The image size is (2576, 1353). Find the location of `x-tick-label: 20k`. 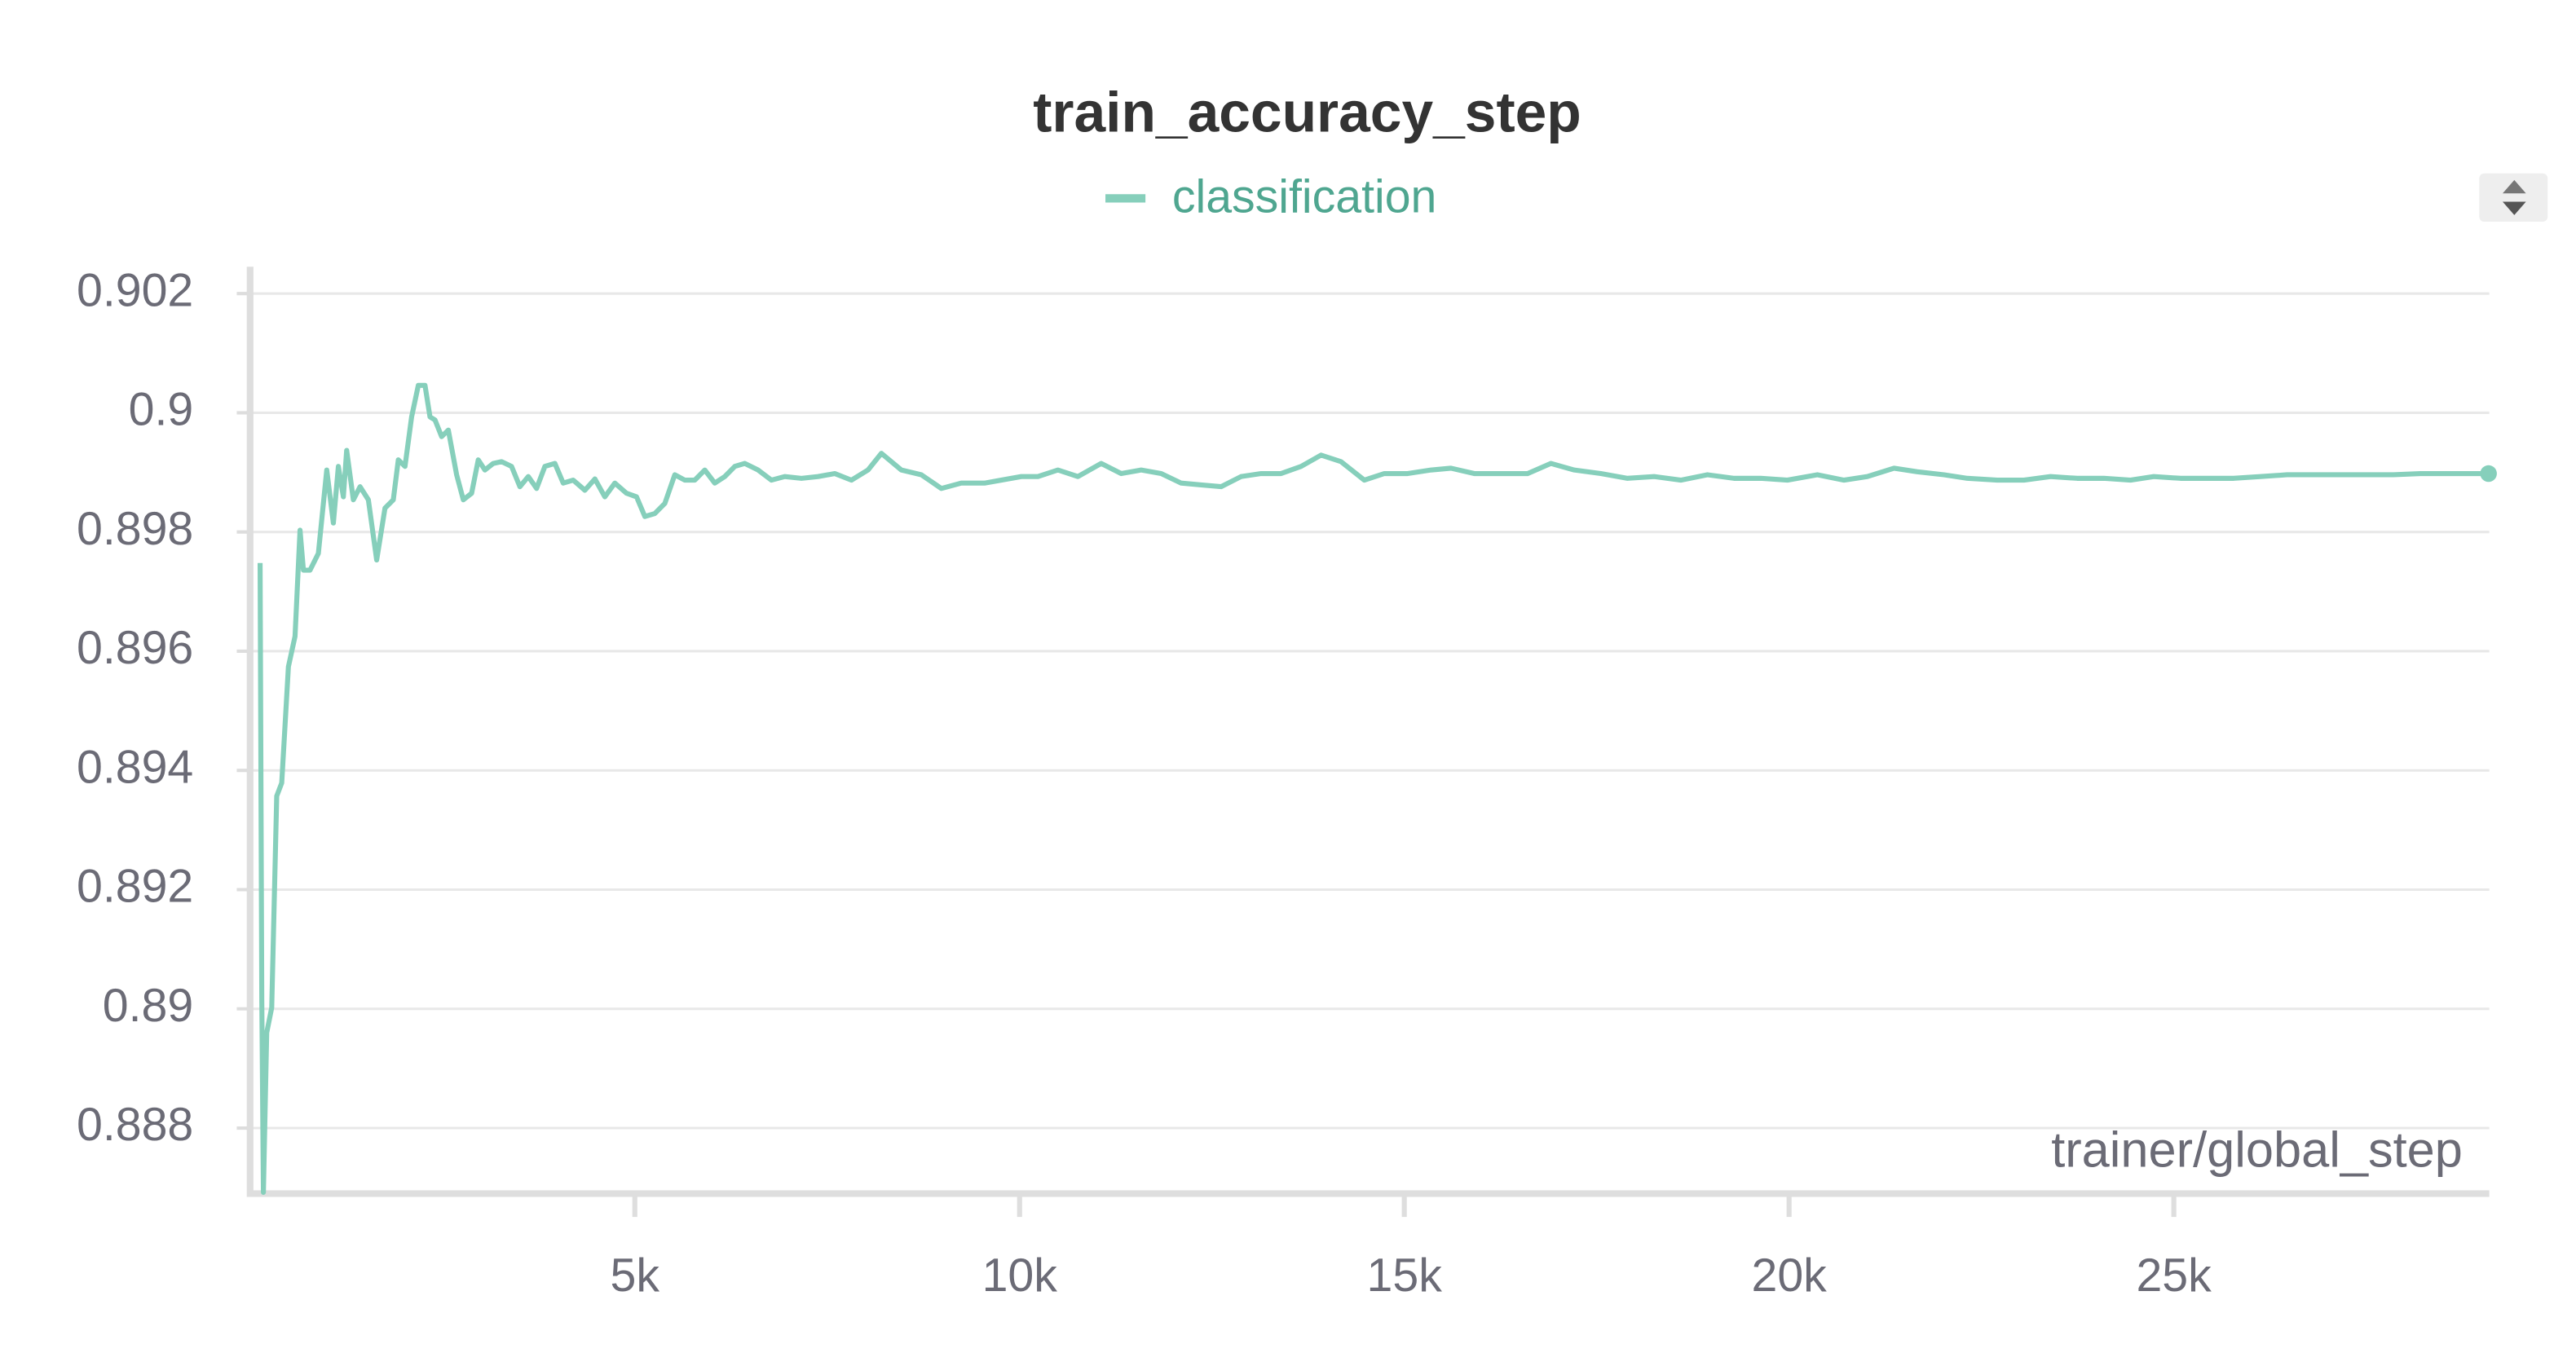

x-tick-label: 20k is located at coordinates (1790, 1275).